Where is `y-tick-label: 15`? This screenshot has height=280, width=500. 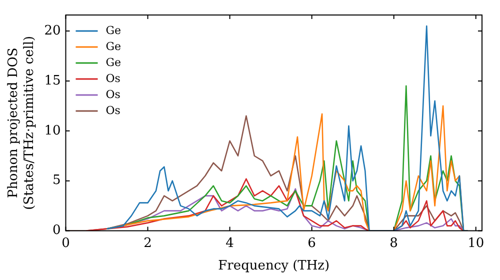
y-tick-label: 15 is located at coordinates (52, 80).